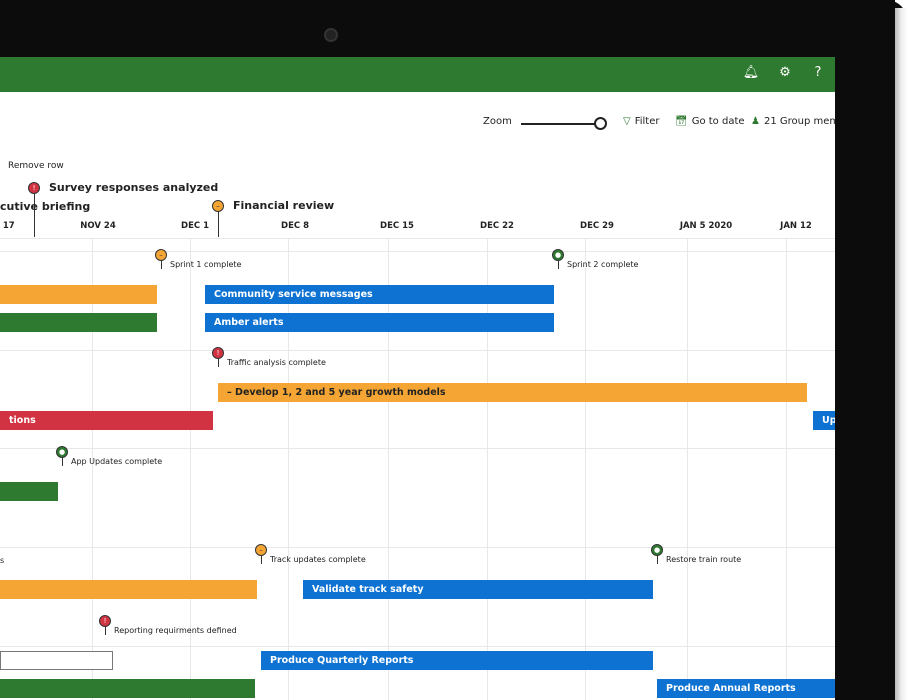  I want to click on help-icon: ?, so click(818, 72).